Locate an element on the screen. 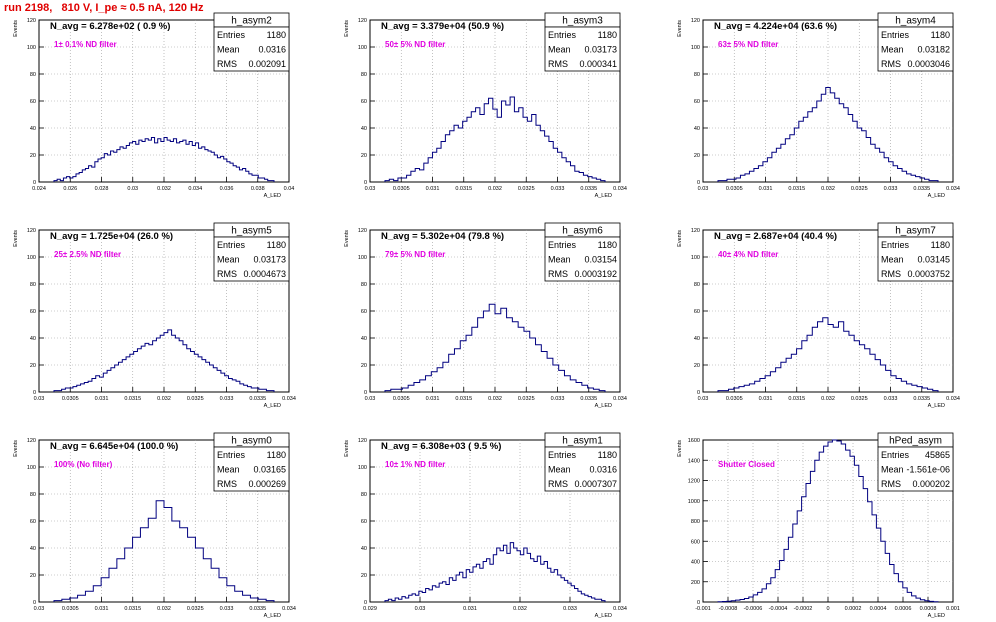 This screenshot has width=996, height=622. x-tick-label: -0.001 is located at coordinates (703, 609).